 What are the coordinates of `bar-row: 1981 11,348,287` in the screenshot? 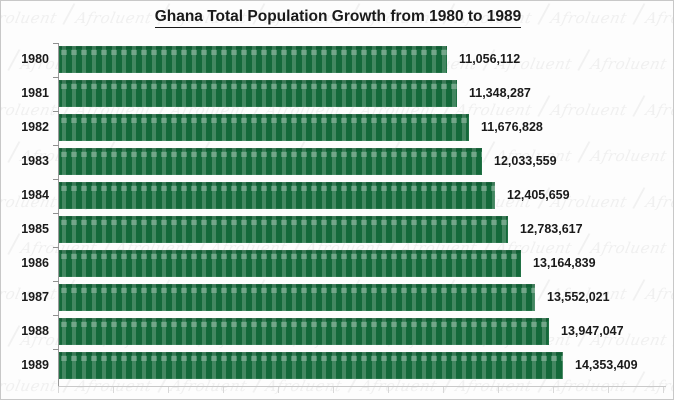 It's located at (337, 94).